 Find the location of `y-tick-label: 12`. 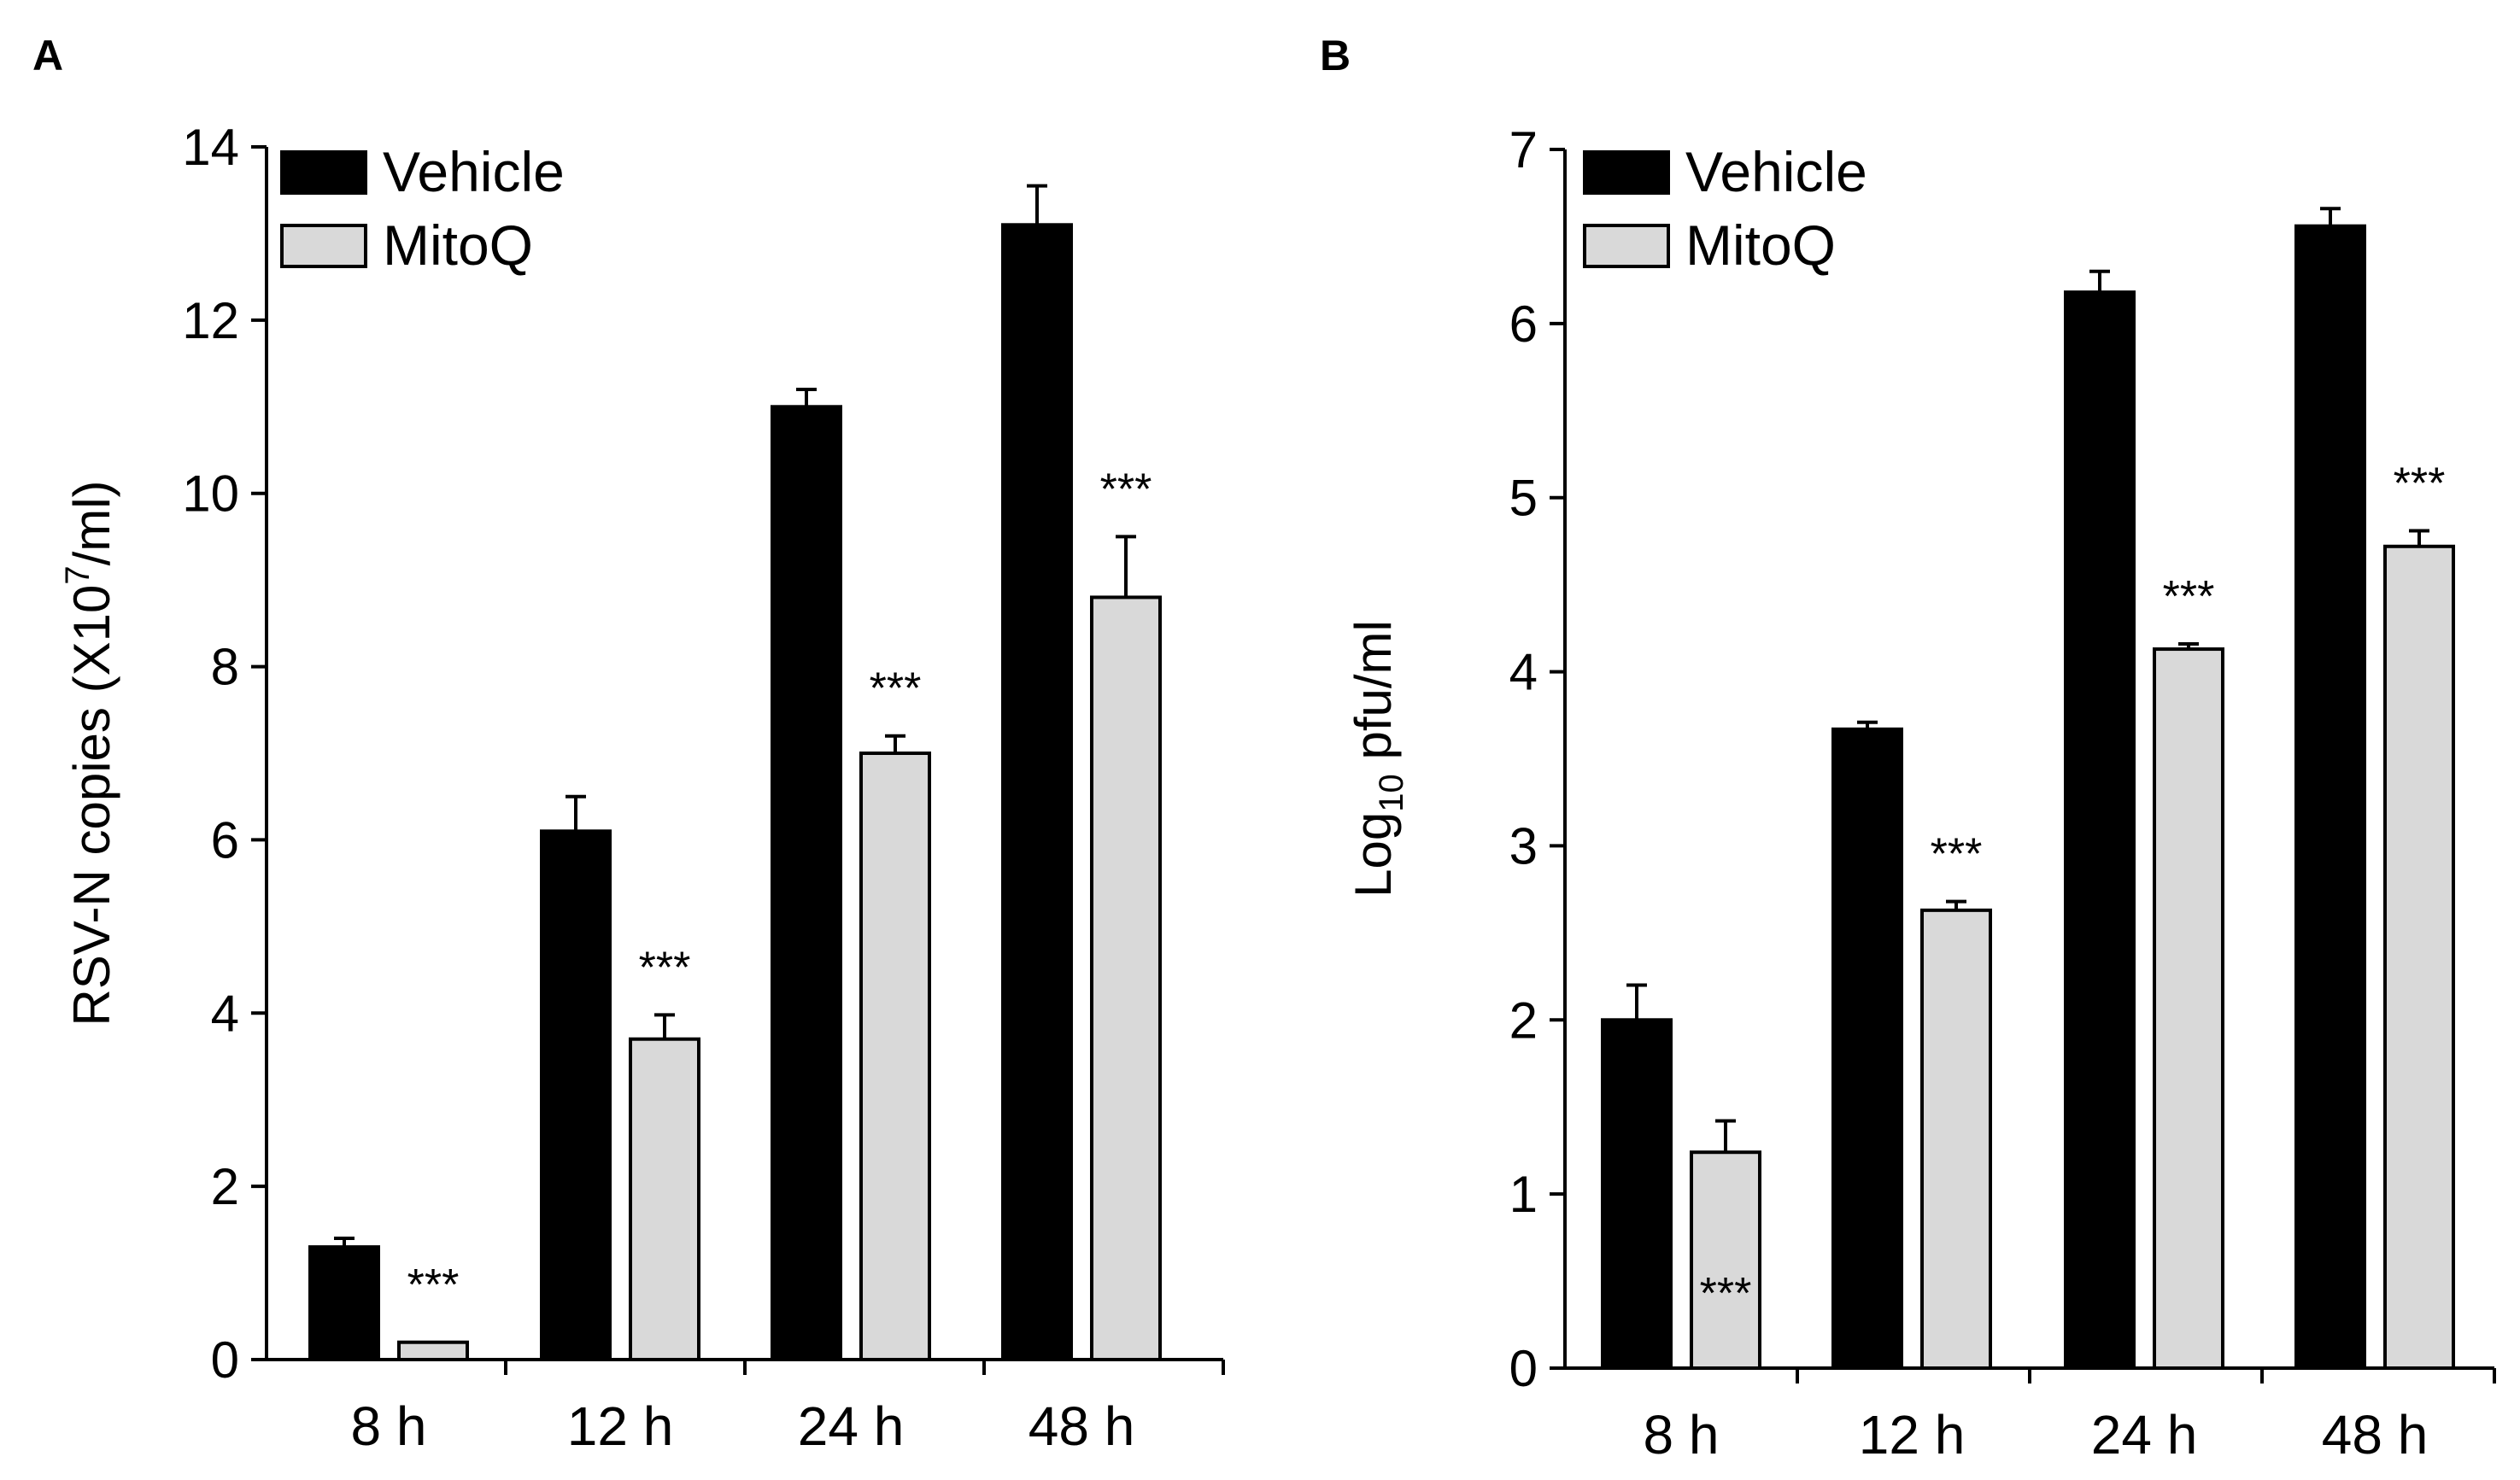

y-tick-label: 12 is located at coordinates (210, 320).